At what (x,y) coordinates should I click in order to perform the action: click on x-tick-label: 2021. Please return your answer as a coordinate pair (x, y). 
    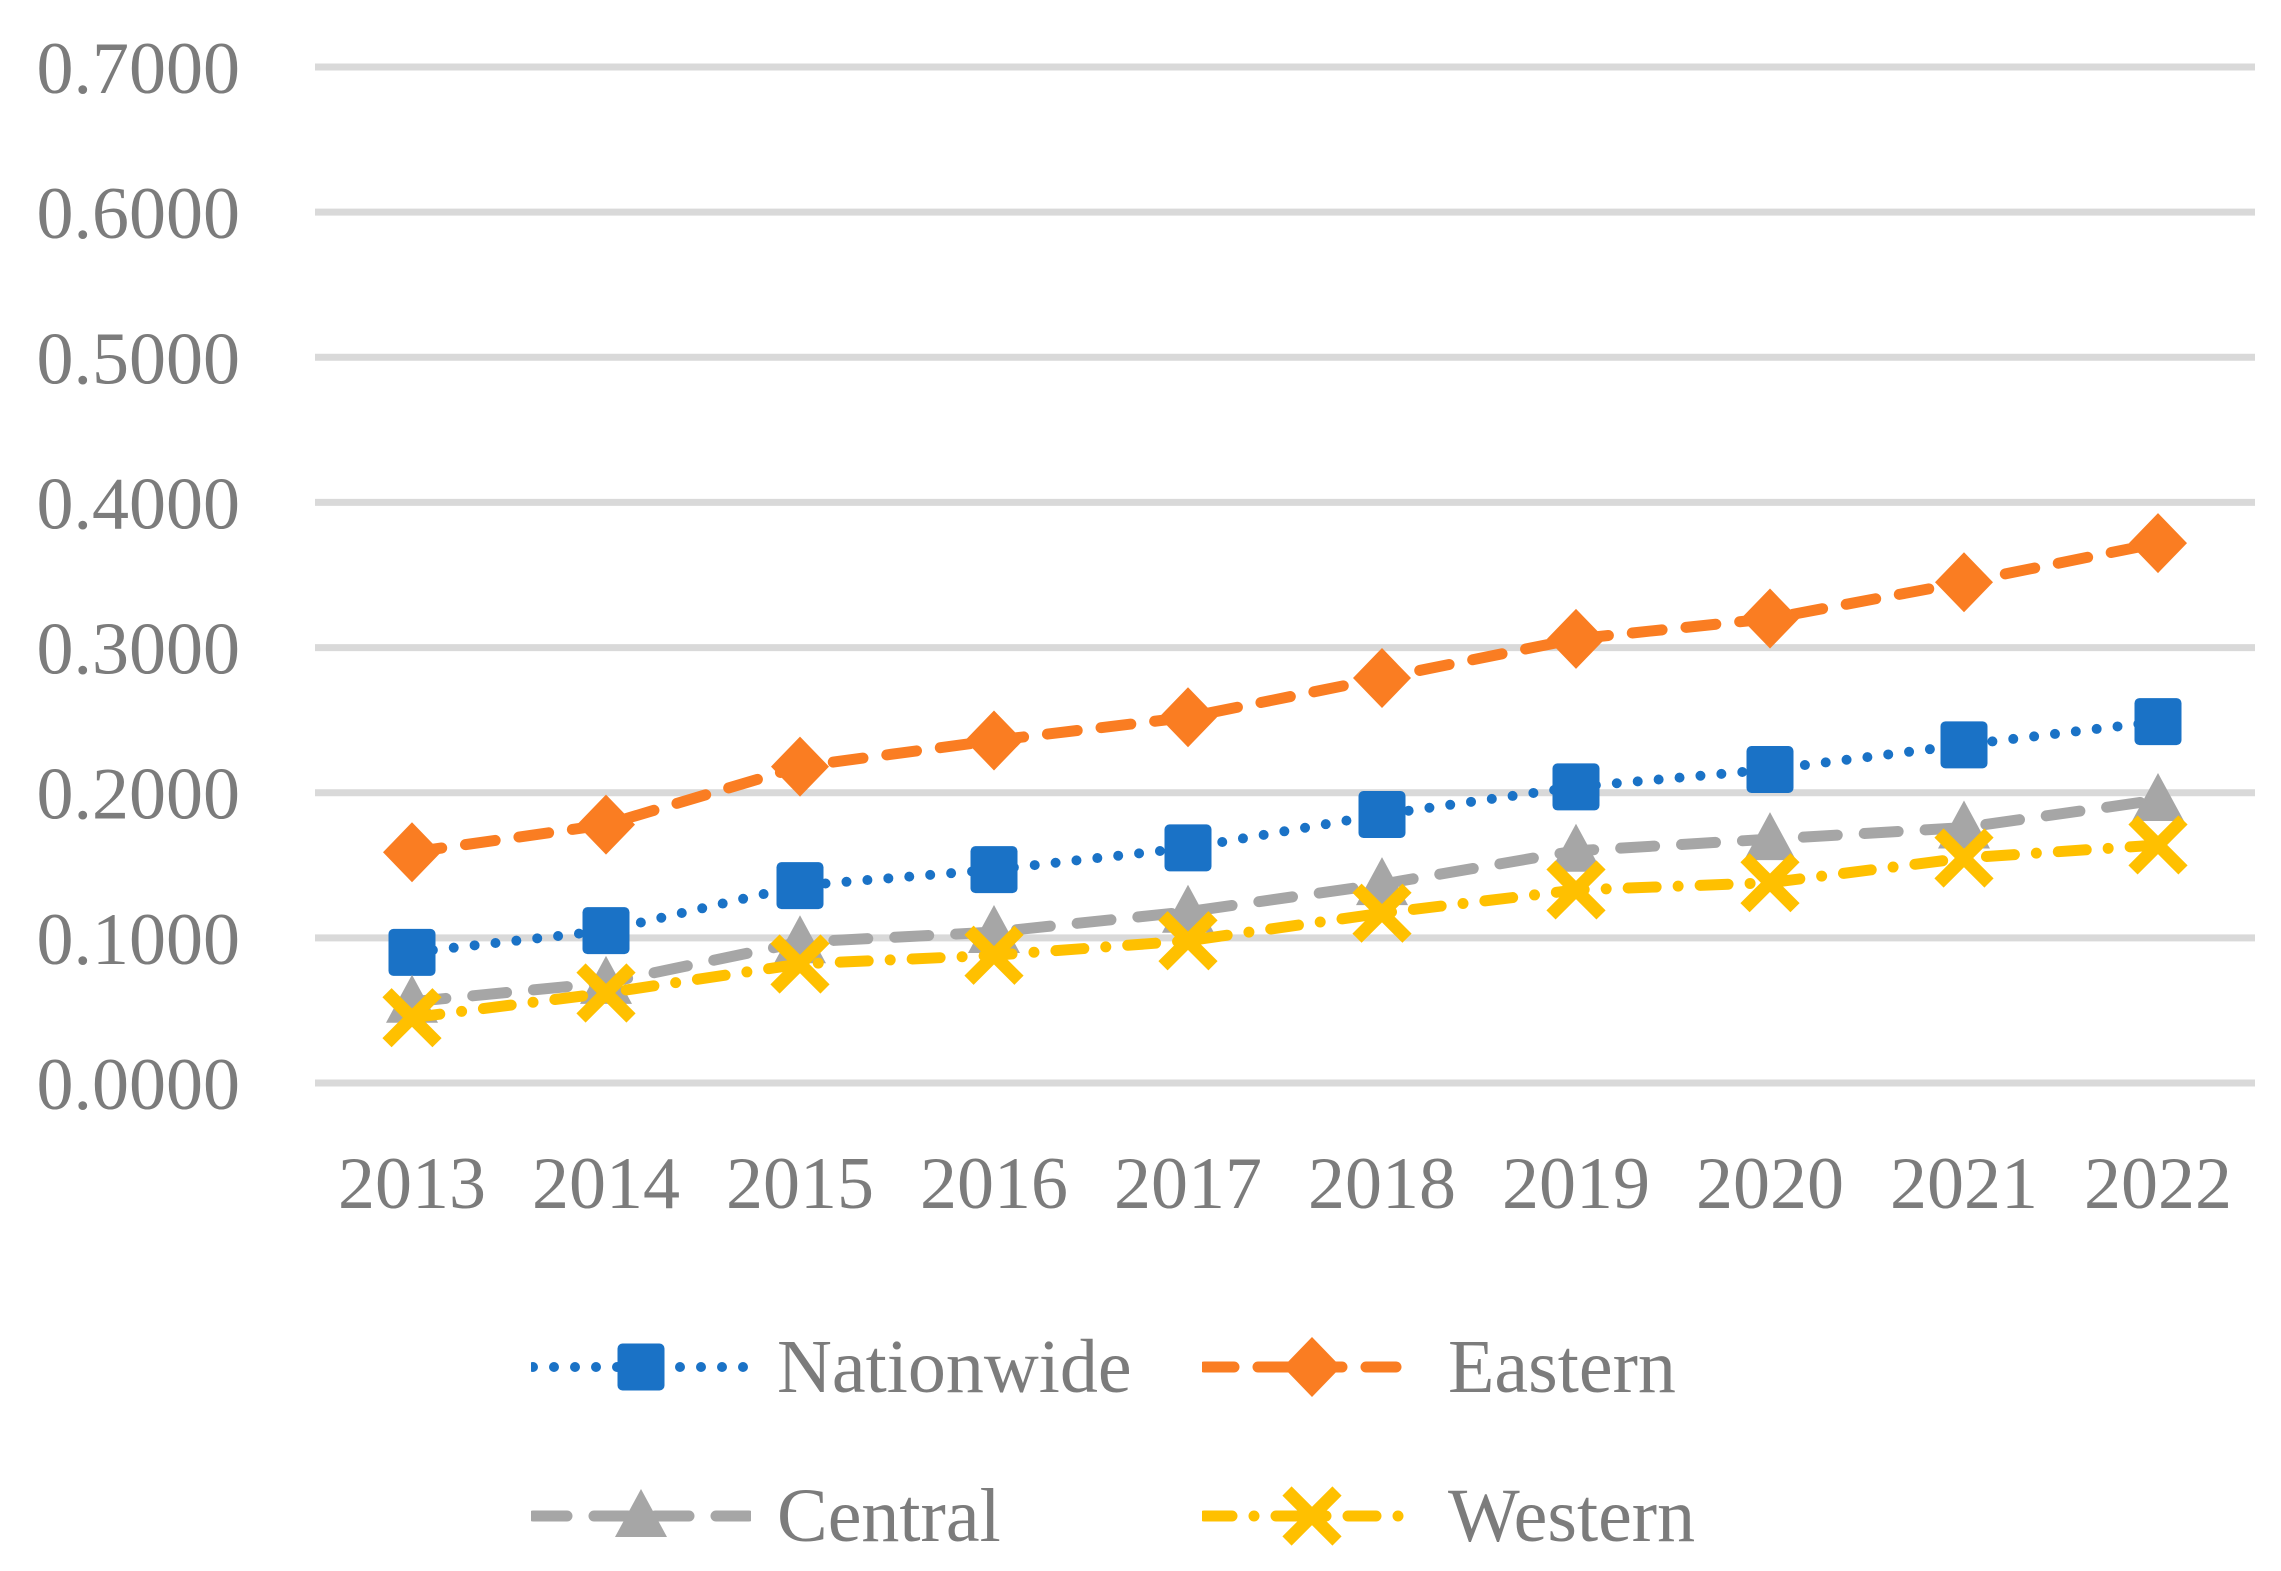
    Looking at the image, I should click on (1964, 1184).